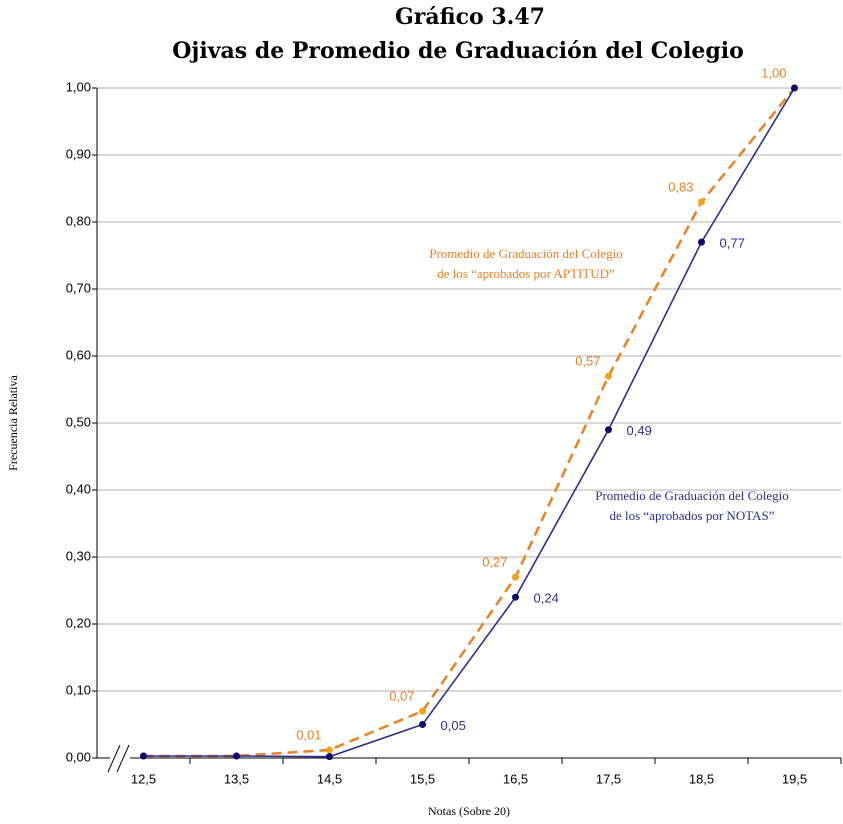  What do you see at coordinates (470, 17) in the screenshot?
I see `chart-title: Gráfico 3.47` at bounding box center [470, 17].